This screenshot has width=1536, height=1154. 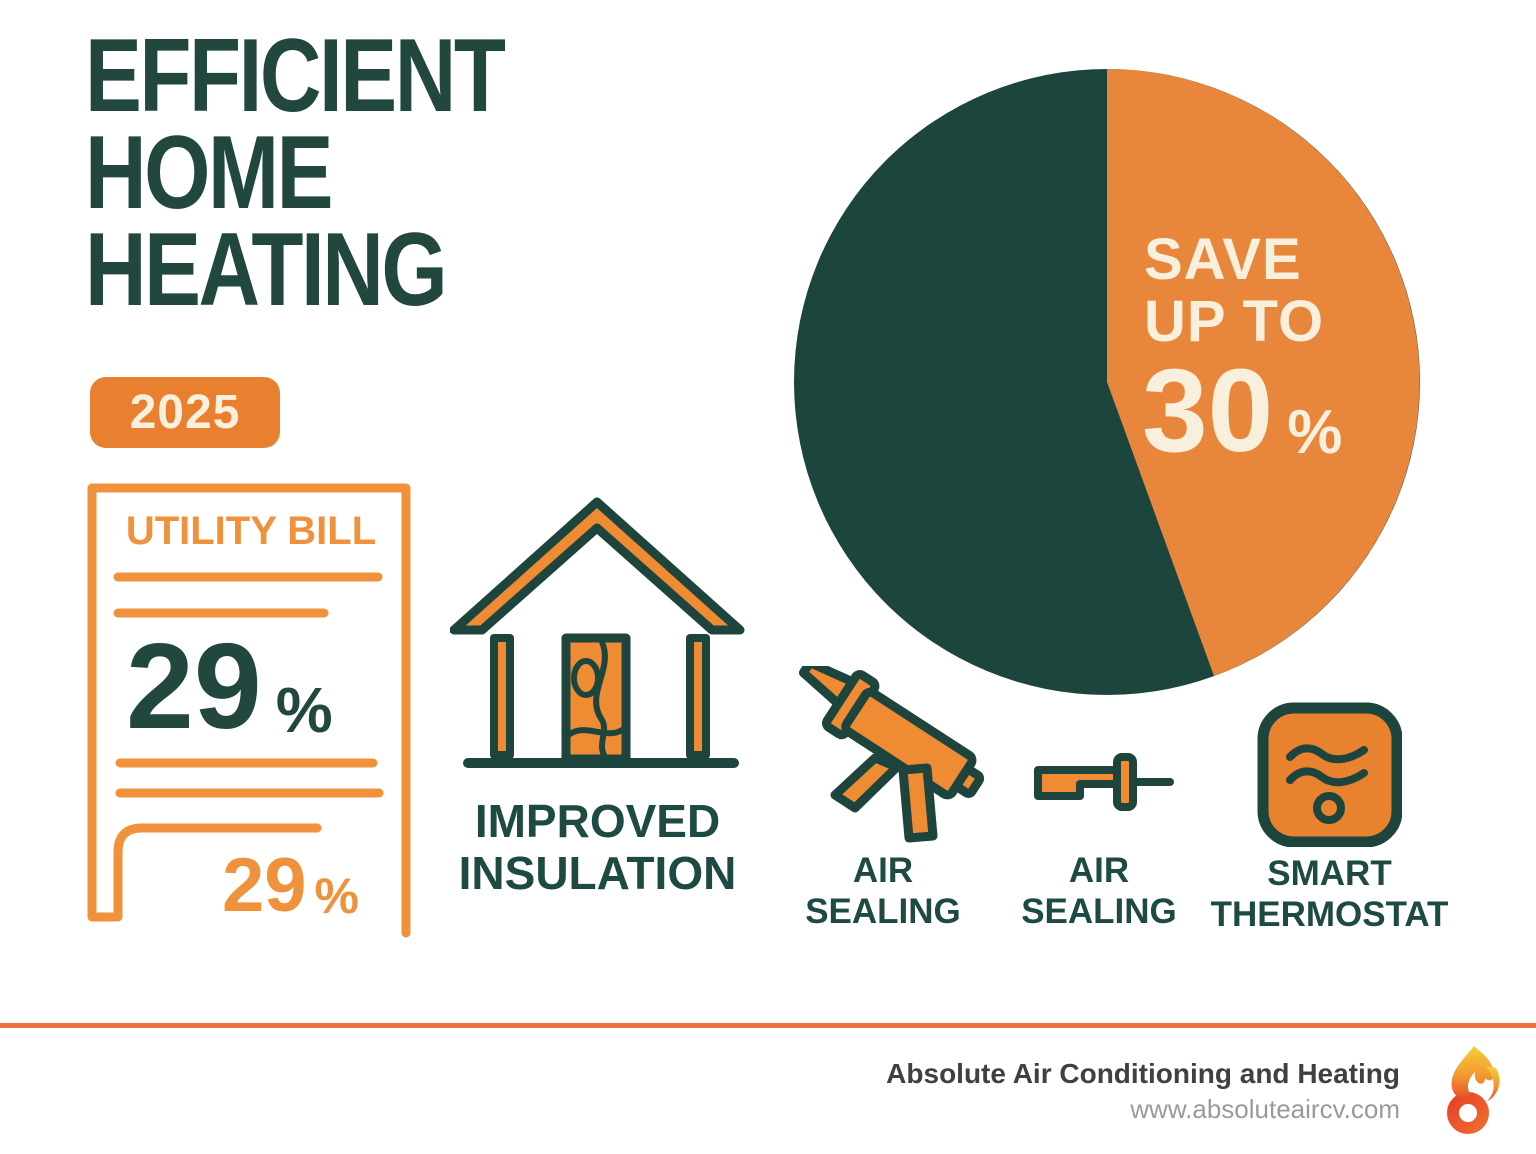 I want to click on caulk-gun-icon, so click(x=891, y=754).